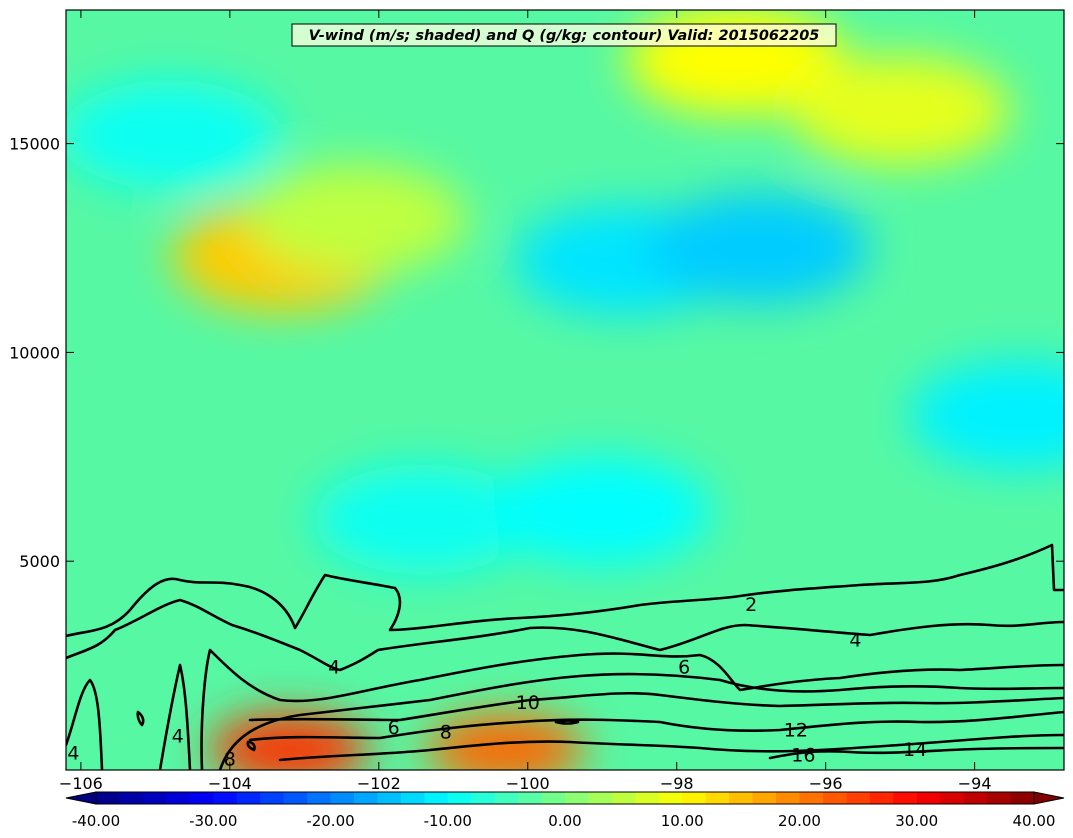 The width and height of the screenshot is (1073, 838). Describe the element at coordinates (213, 821) in the screenshot. I see `colorbar-tick-label: -30.00` at that location.